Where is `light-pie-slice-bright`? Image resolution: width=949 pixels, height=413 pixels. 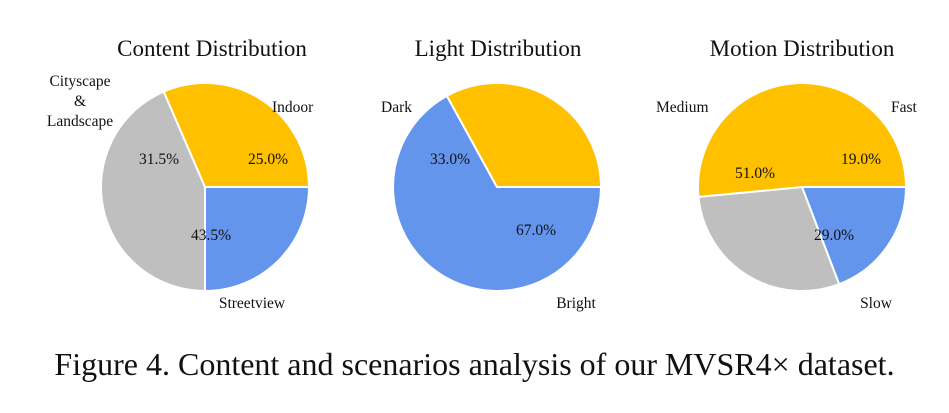 light-pie-slice-bright is located at coordinates (497, 193).